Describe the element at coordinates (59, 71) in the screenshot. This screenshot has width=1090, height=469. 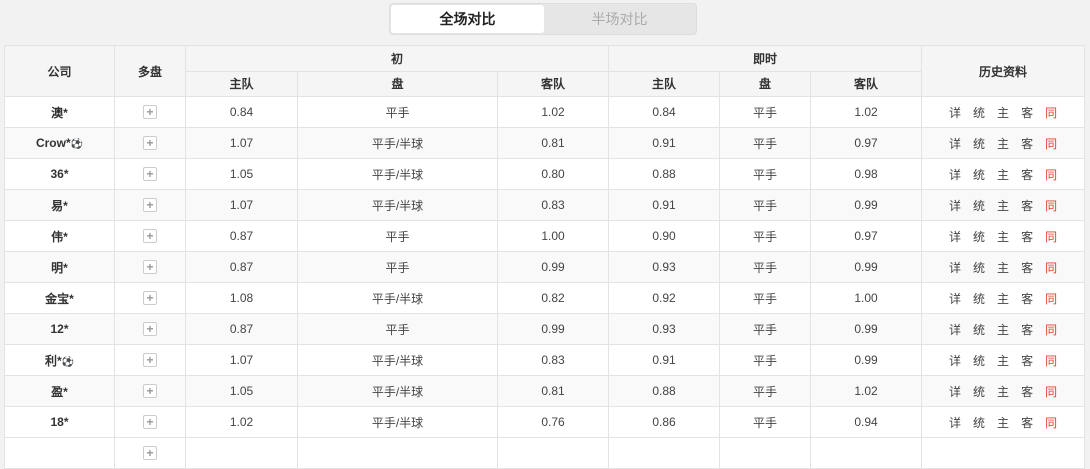
I see `col-company: 公司` at that location.